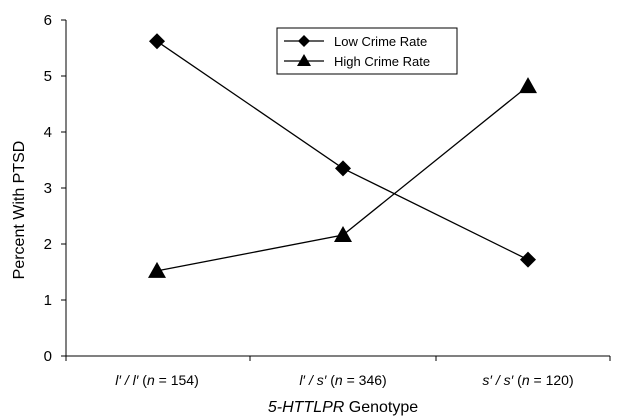 The height and width of the screenshot is (420, 618). What do you see at coordinates (48, 244) in the screenshot?
I see `y-tick-label: 2` at bounding box center [48, 244].